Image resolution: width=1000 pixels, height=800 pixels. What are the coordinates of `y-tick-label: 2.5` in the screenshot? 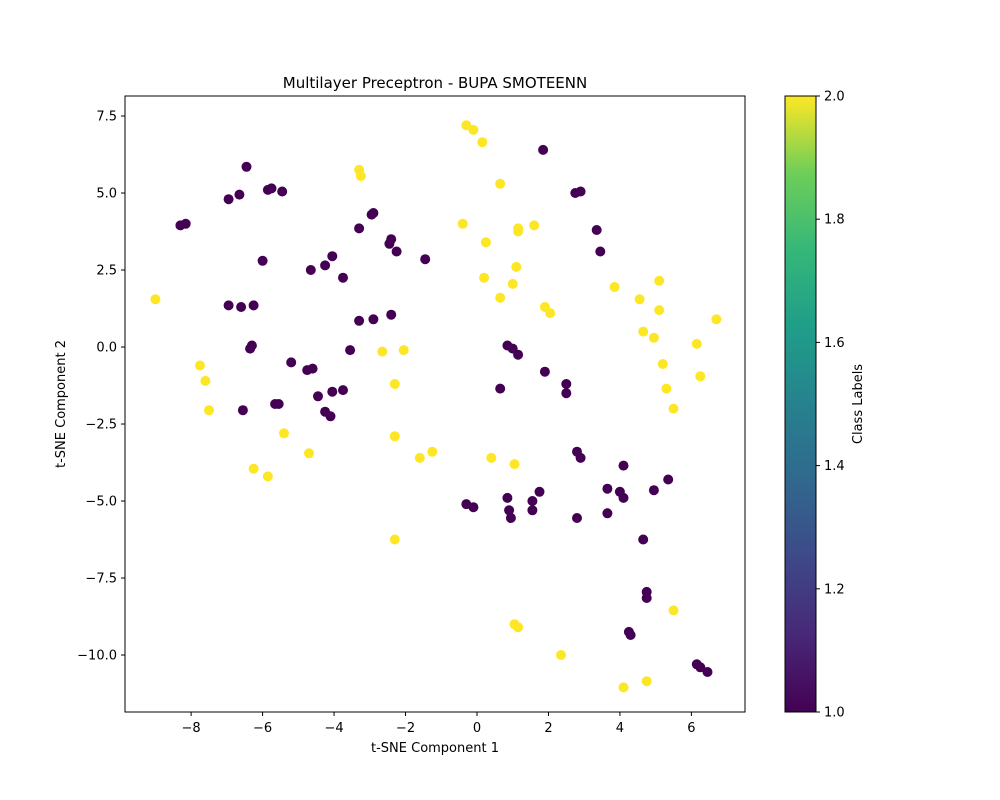 It's located at (106, 271).